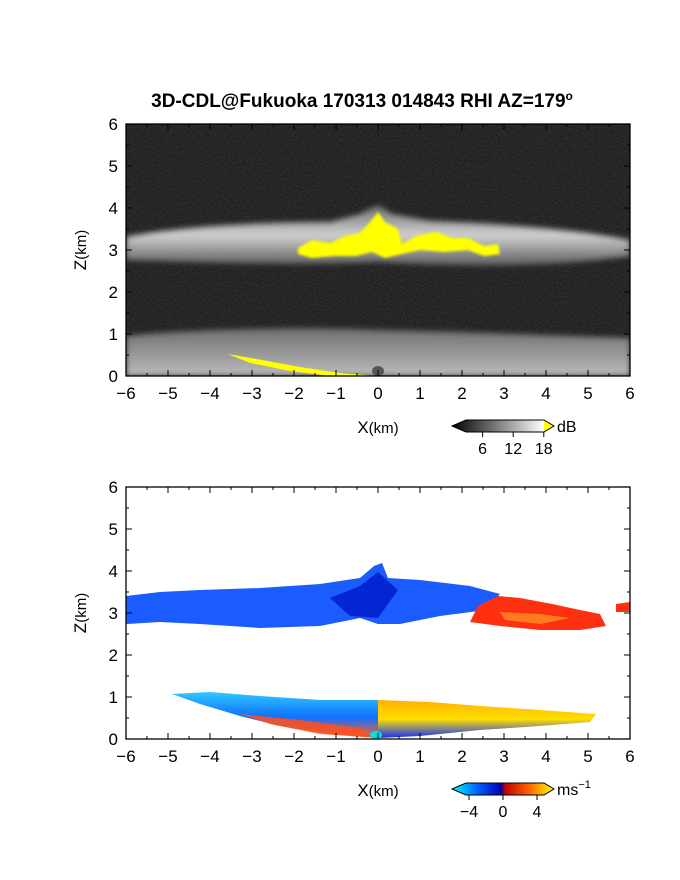 This screenshot has height=880, width=680. What do you see at coordinates (399, 235) in the screenshot?
I see `upper-cloud-core` at bounding box center [399, 235].